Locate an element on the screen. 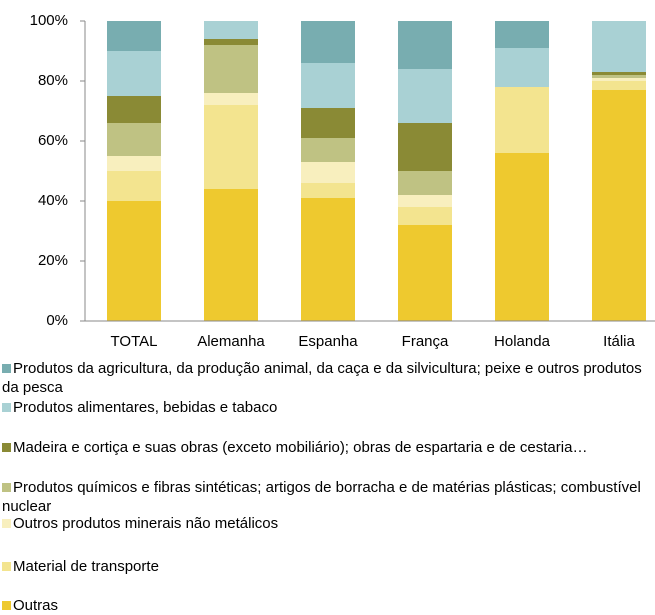  y-tick-label: 80% is located at coordinates (53, 80).